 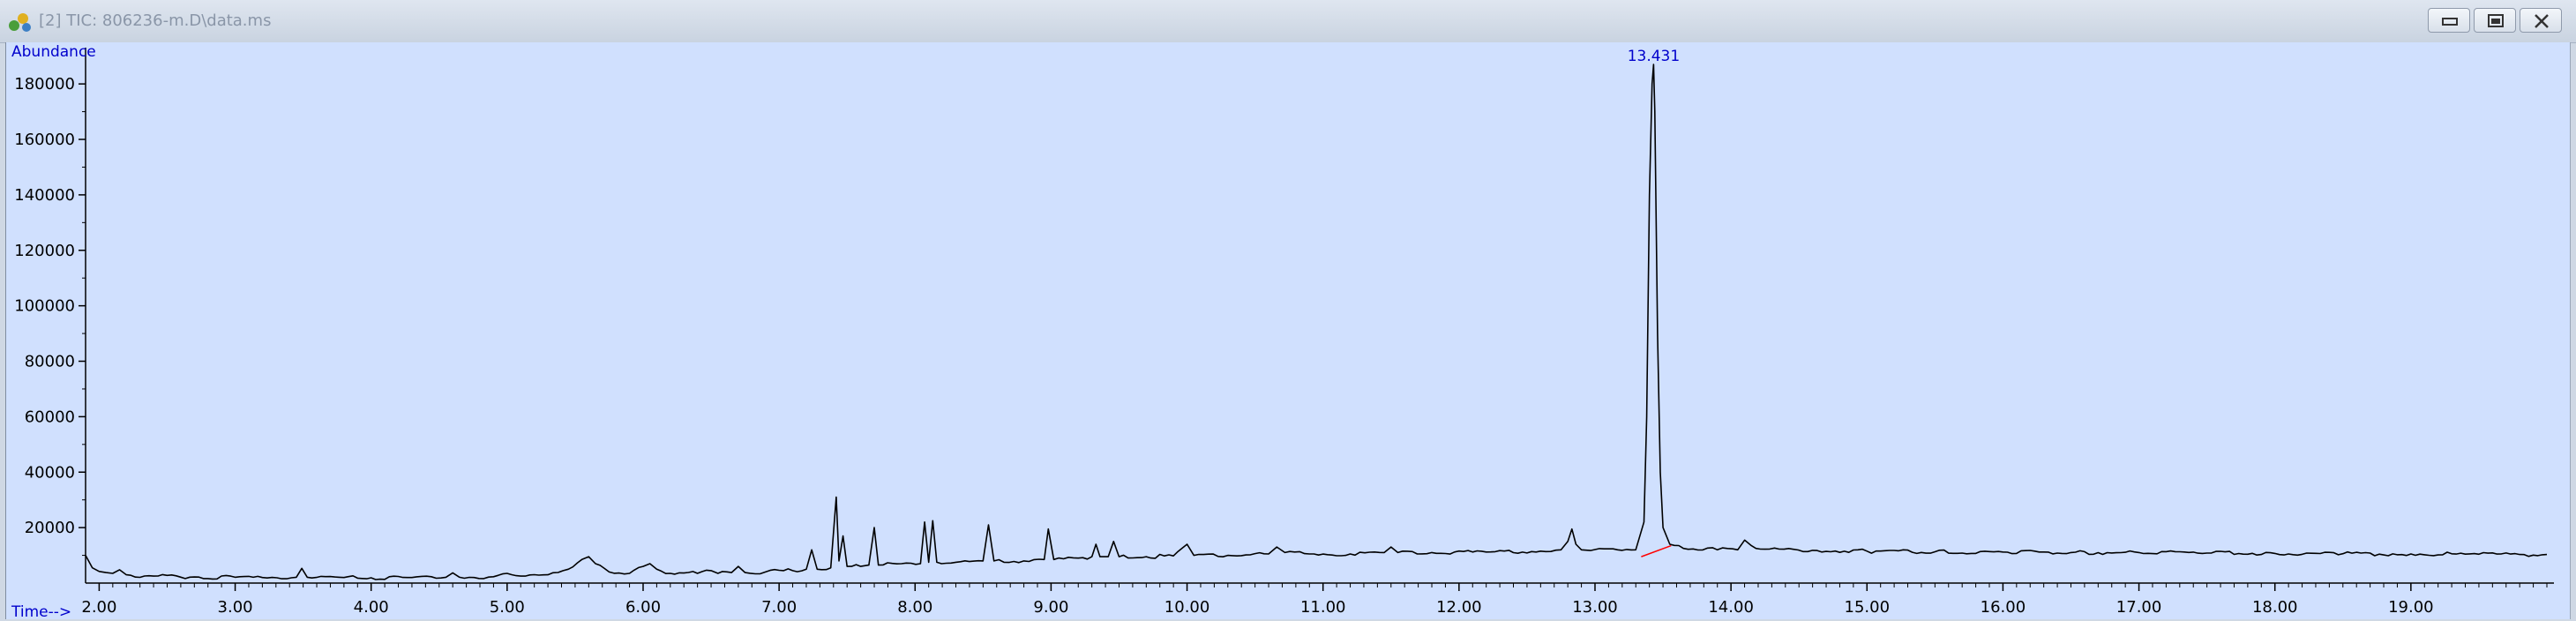 I want to click on y-tick-label: 60000, so click(x=50, y=417).